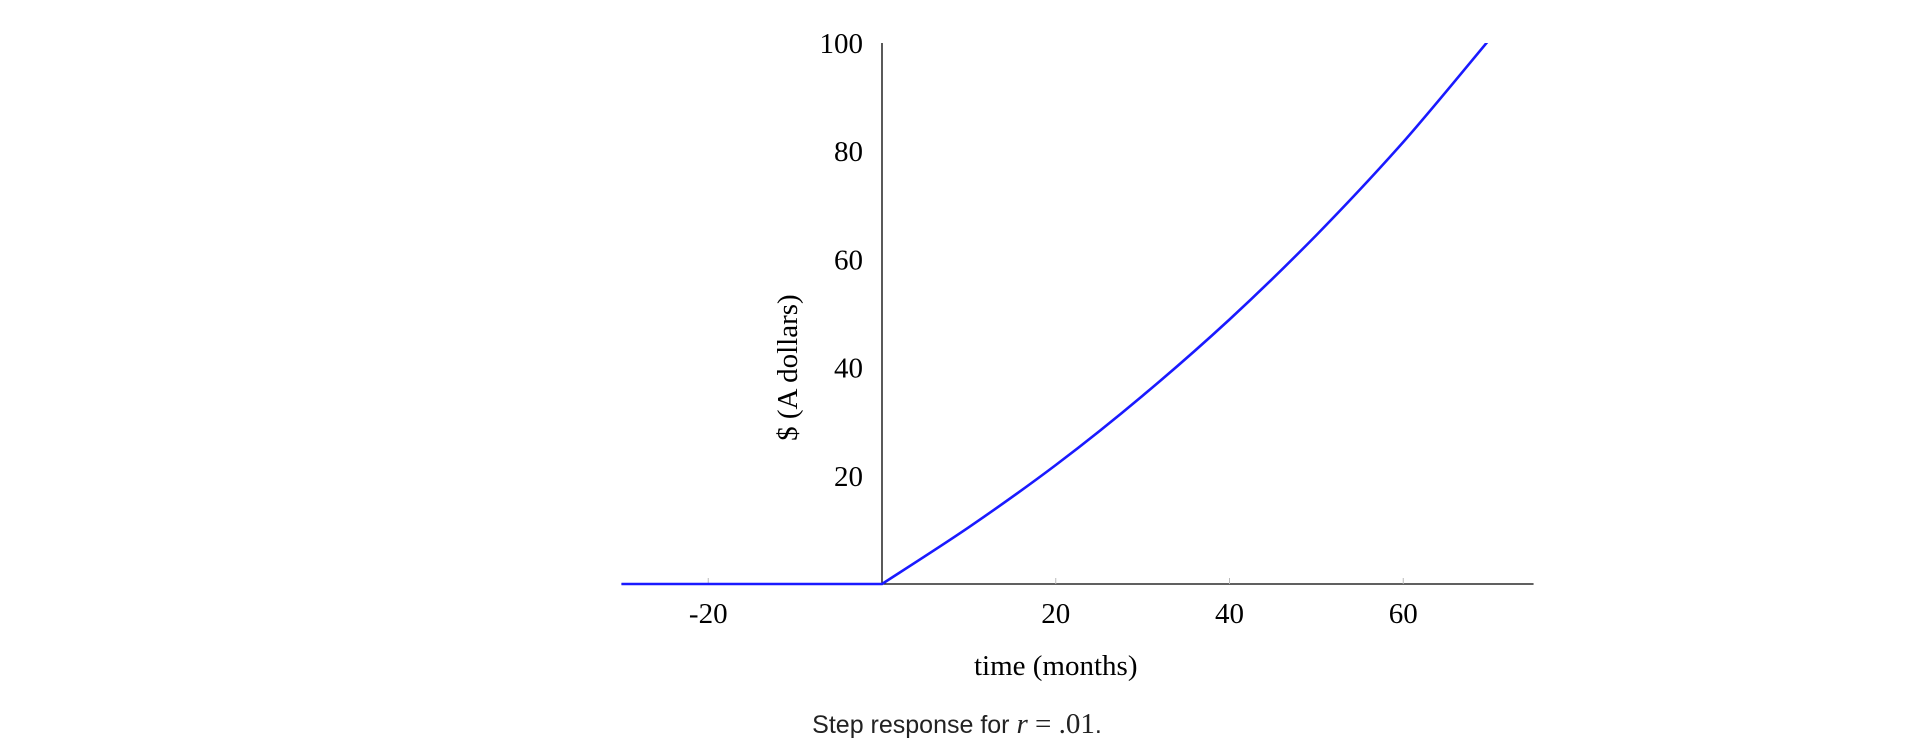 The width and height of the screenshot is (1914, 750). What do you see at coordinates (848, 477) in the screenshot?
I see `y-tick-label: 20` at bounding box center [848, 477].